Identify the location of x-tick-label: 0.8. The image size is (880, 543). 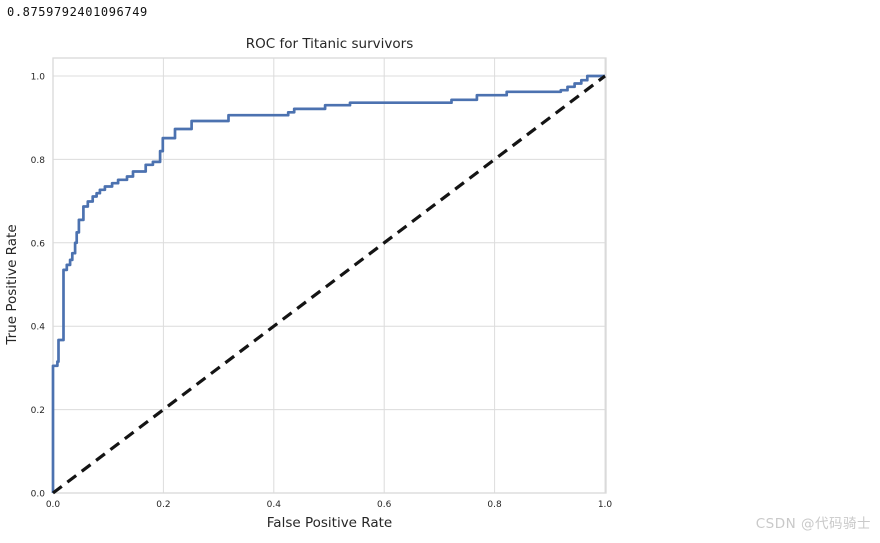
(494, 505).